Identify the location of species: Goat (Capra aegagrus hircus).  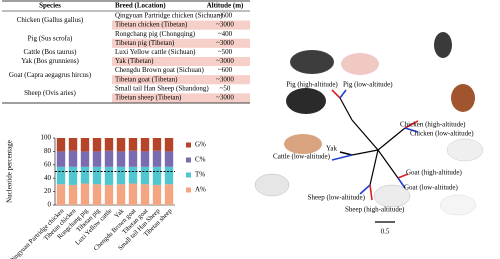
(50, 75).